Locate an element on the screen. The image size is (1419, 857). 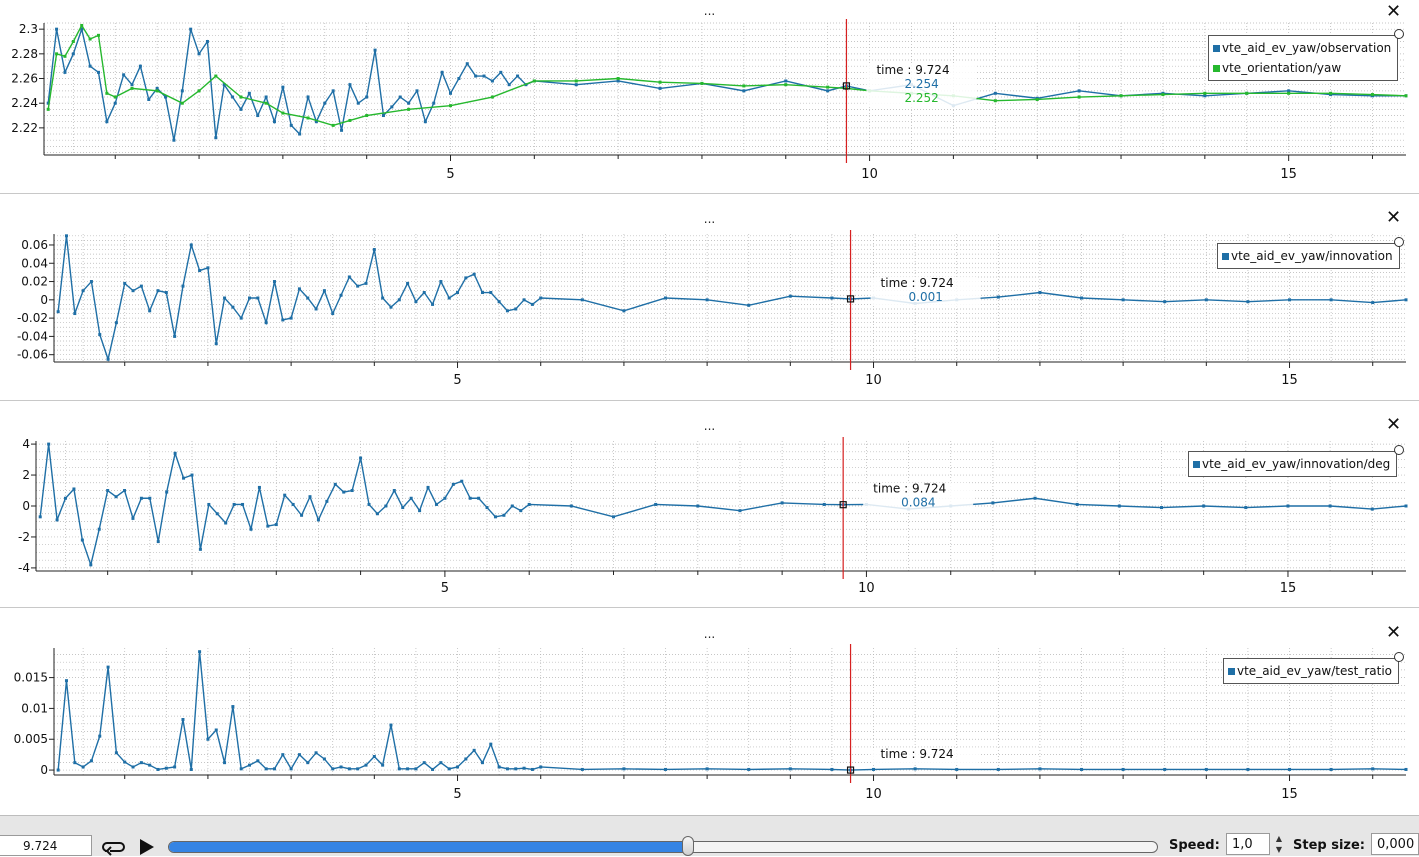
legend: vte_aid_ev_yaw/innovation/deg is located at coordinates (1293, 464).